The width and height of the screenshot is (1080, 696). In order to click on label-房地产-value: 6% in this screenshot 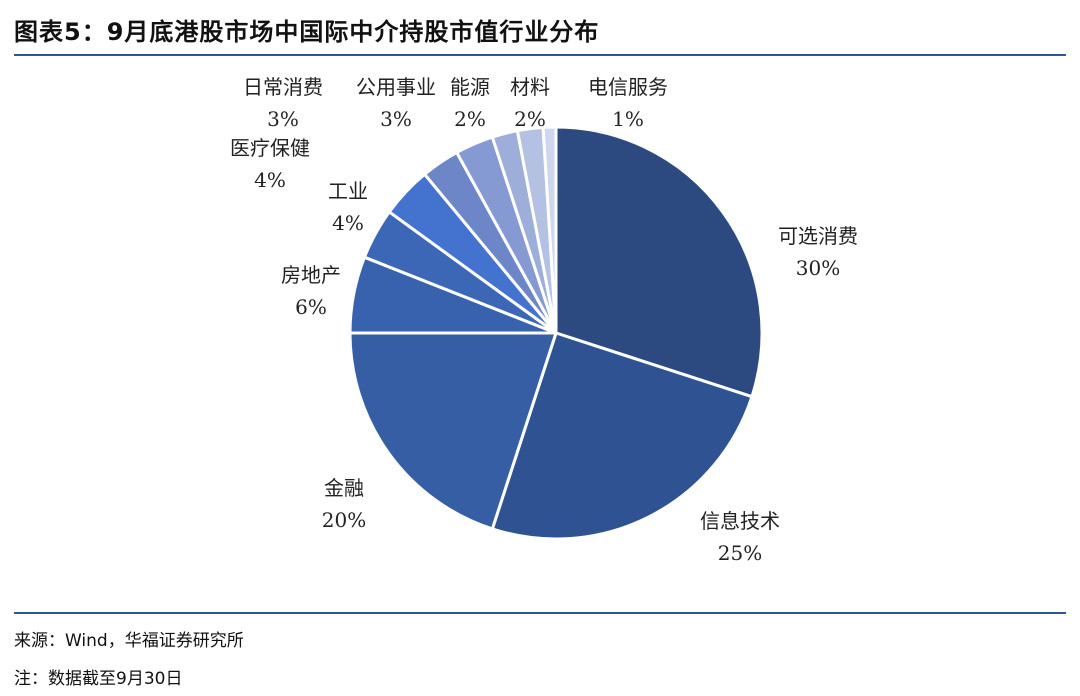, I will do `click(311, 307)`.